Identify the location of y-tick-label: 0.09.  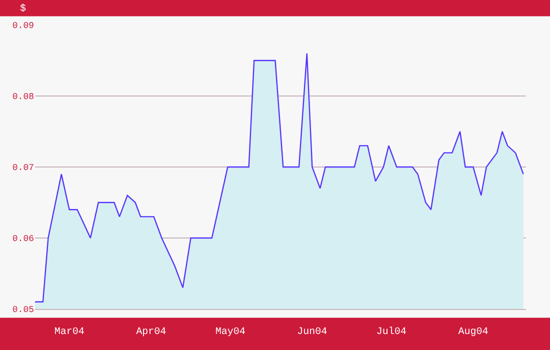
(23, 26).